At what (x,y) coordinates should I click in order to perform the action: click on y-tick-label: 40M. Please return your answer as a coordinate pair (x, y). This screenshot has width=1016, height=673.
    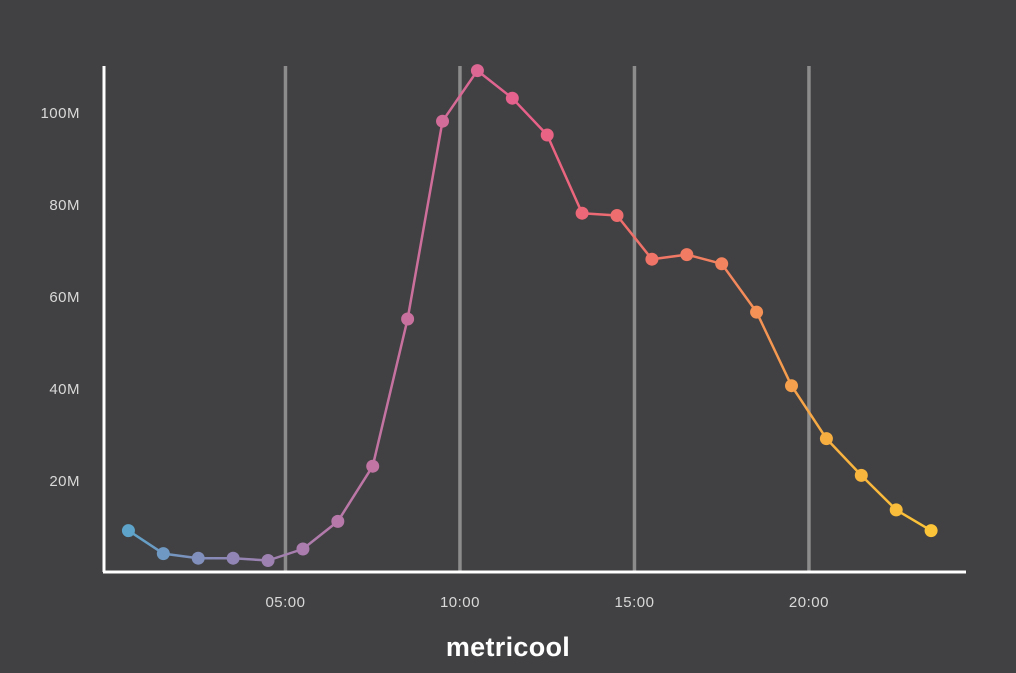
    Looking at the image, I should click on (64, 389).